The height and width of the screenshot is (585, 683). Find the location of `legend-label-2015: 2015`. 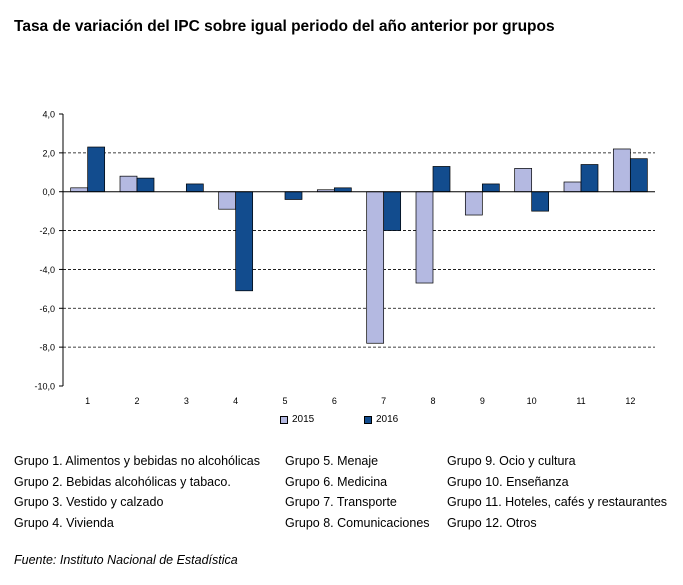

legend-label-2015: 2015 is located at coordinates (303, 419).